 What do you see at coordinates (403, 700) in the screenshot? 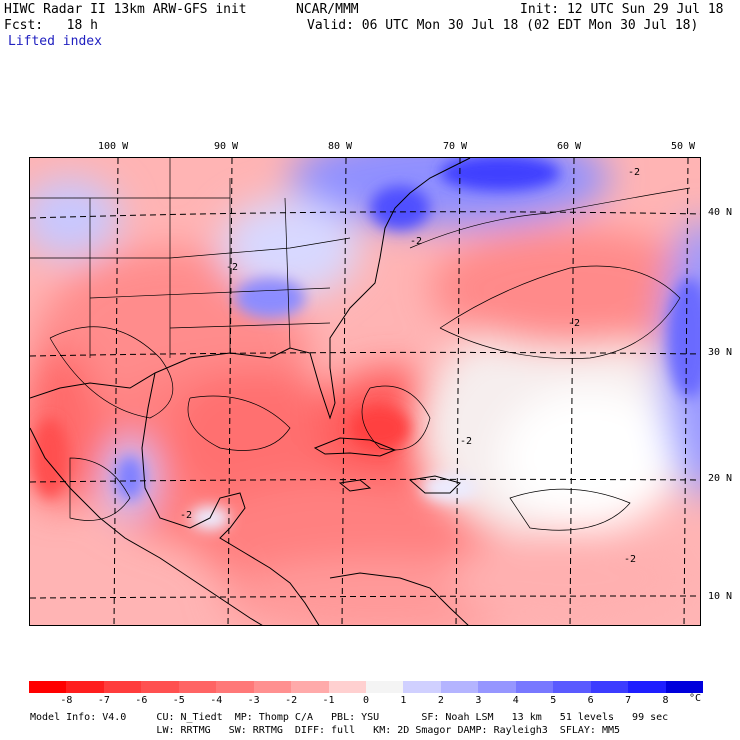
I see `colorbar-tick-label: 1` at bounding box center [403, 700].